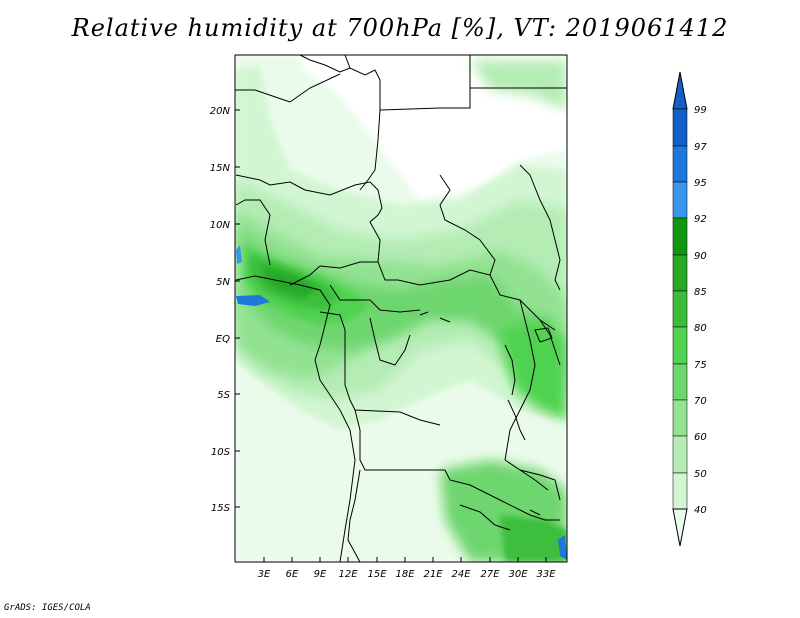  What do you see at coordinates (700, 292) in the screenshot?
I see `colorbar-label-85: 85` at bounding box center [700, 292].